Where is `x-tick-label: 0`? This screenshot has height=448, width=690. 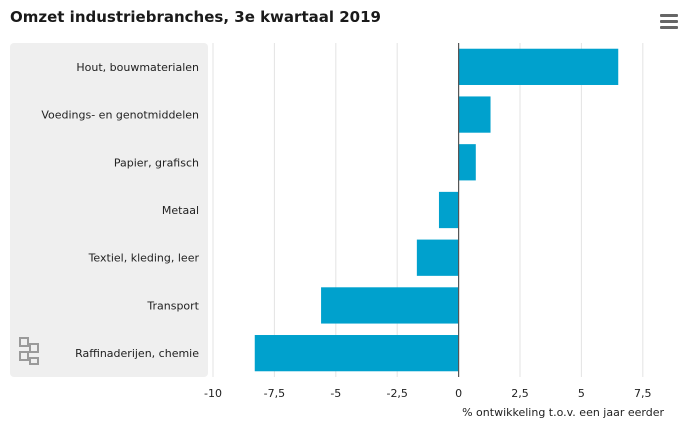 x-tick-label: 0 is located at coordinates (458, 393).